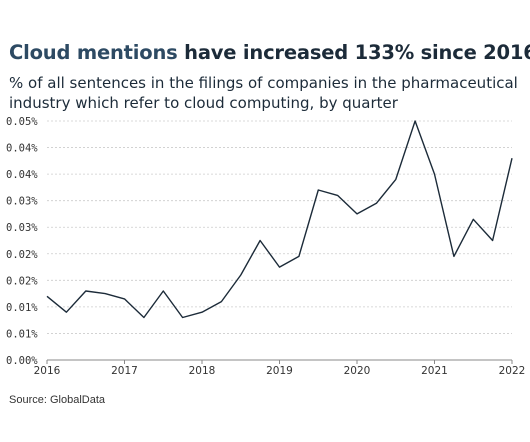 Image resolution: width=530 pixels, height=442 pixels. What do you see at coordinates (93, 52) in the screenshot?
I see `title-highlight: Cloud mentions` at bounding box center [93, 52].